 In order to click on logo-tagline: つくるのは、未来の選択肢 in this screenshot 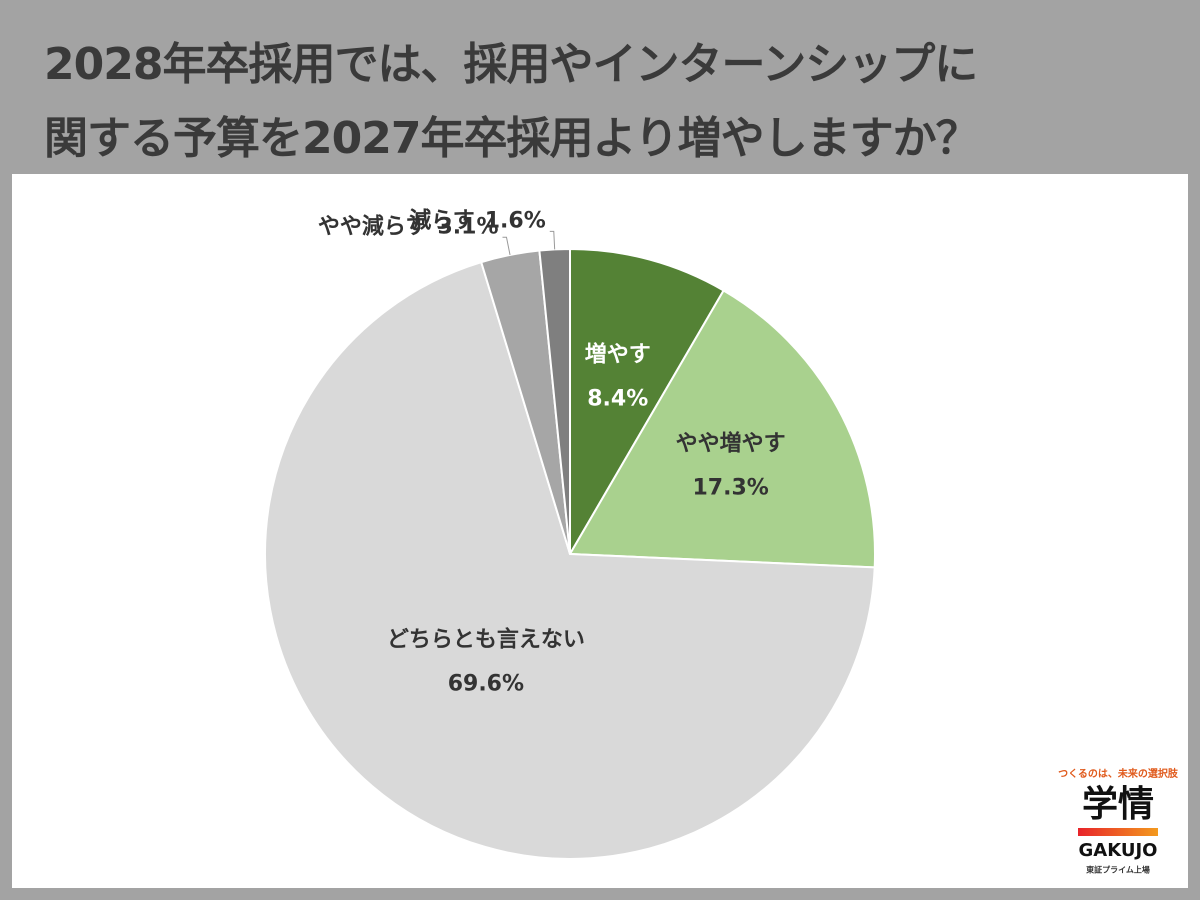, I will do `click(1118, 773)`.